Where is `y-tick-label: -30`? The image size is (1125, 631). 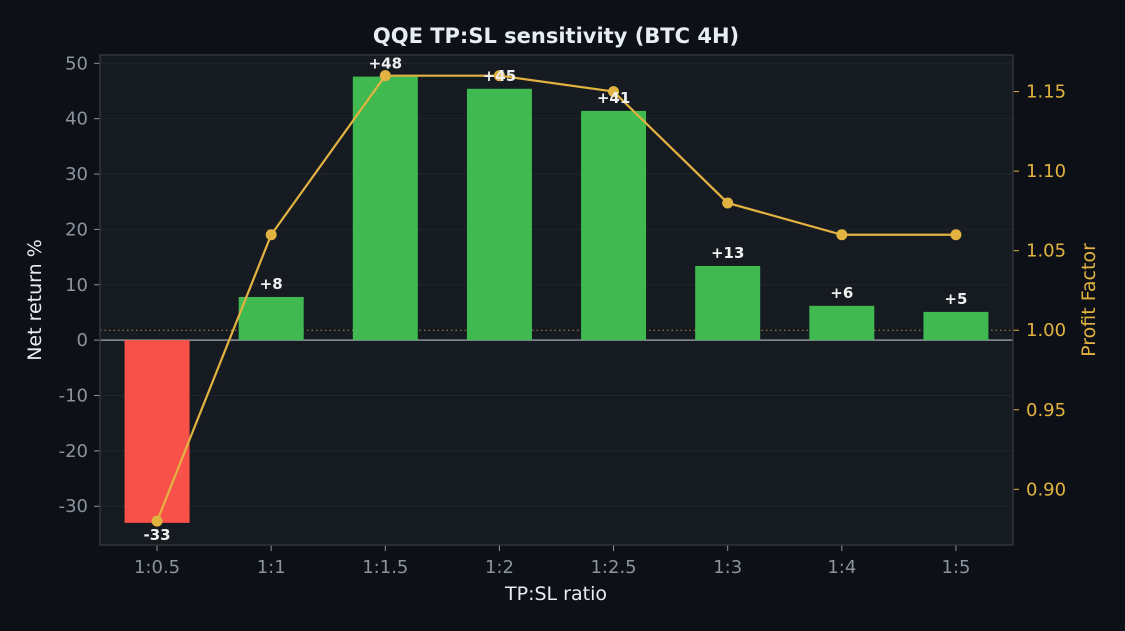
y-tick-label: -30 is located at coordinates (73, 506).